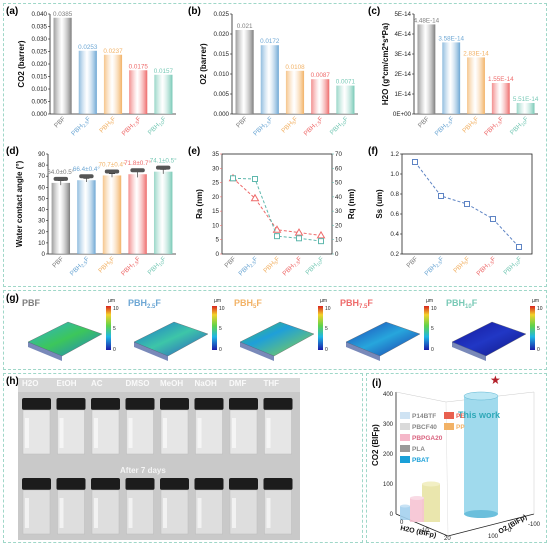 This screenshot has width=550, height=547. I want to click on color-scale-bar, so click(108, 328).